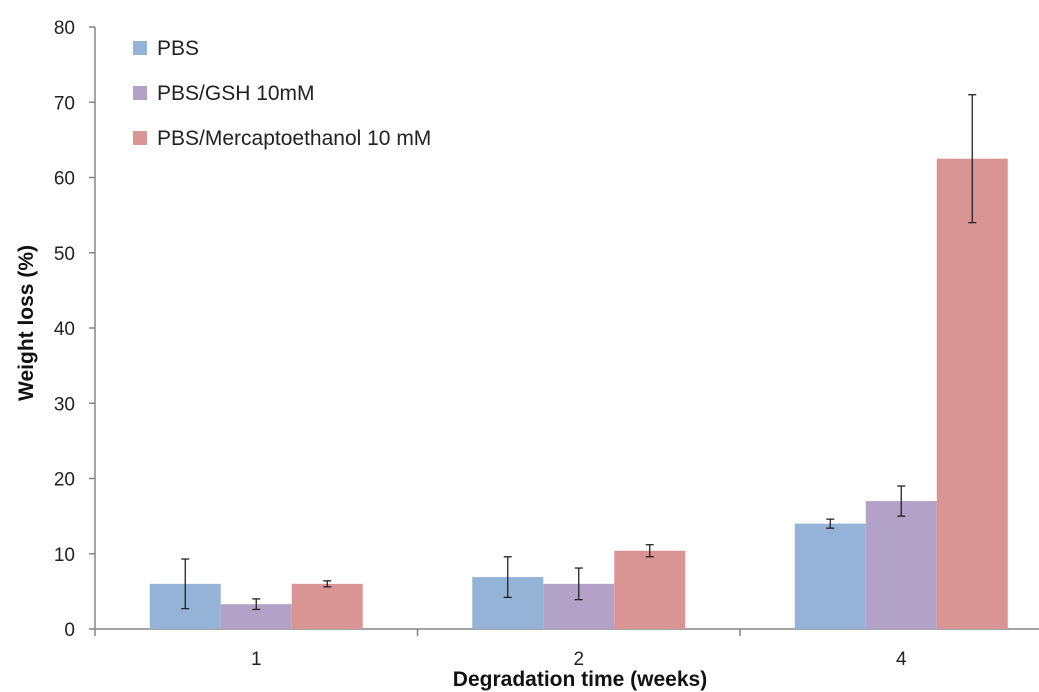  I want to click on y-tick-label: 20, so click(64, 480).